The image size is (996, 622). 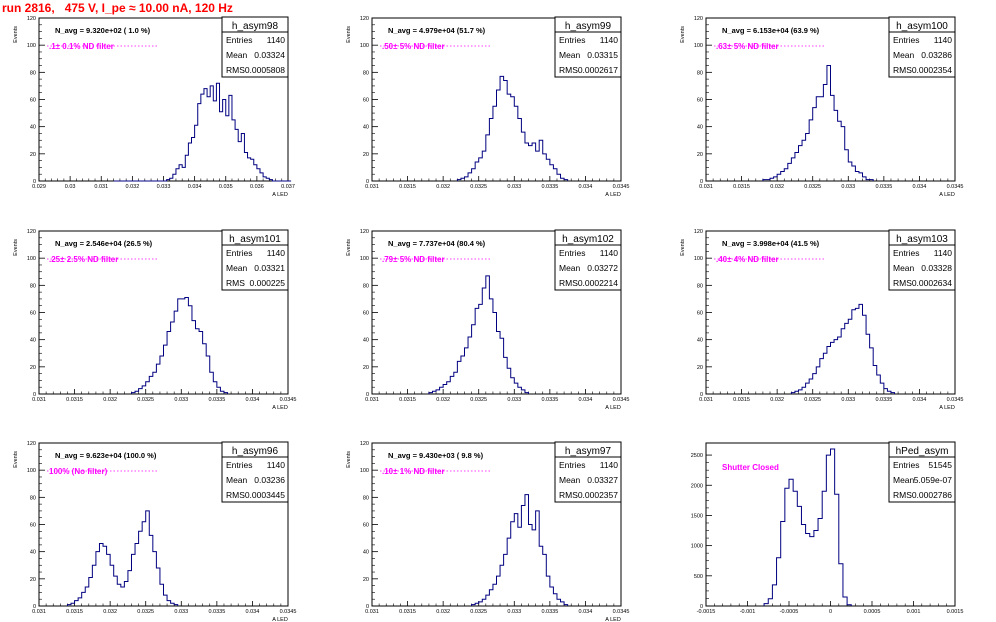 I want to click on x-tick-label: 0.036, so click(x=257, y=187).